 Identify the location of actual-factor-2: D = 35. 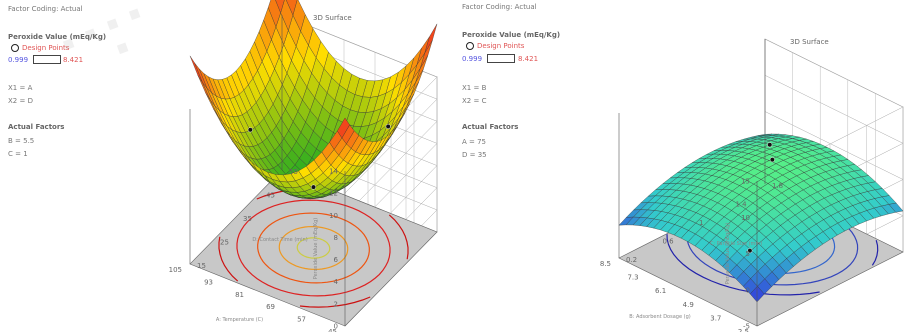
(474, 155).